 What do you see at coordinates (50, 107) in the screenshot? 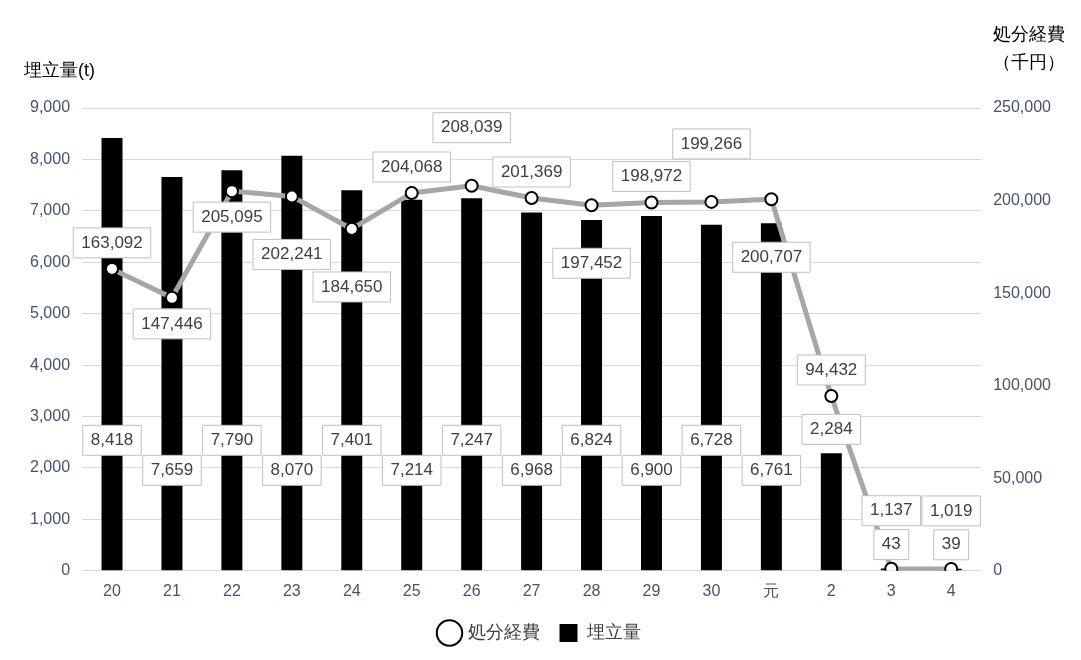
I see `y-tick-label: 9,000` at bounding box center [50, 107].